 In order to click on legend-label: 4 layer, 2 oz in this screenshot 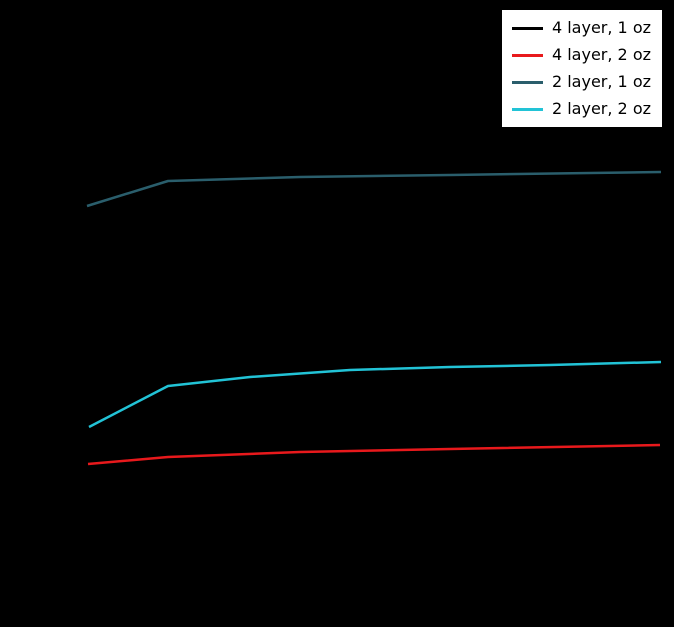, I will do `click(601, 54)`.